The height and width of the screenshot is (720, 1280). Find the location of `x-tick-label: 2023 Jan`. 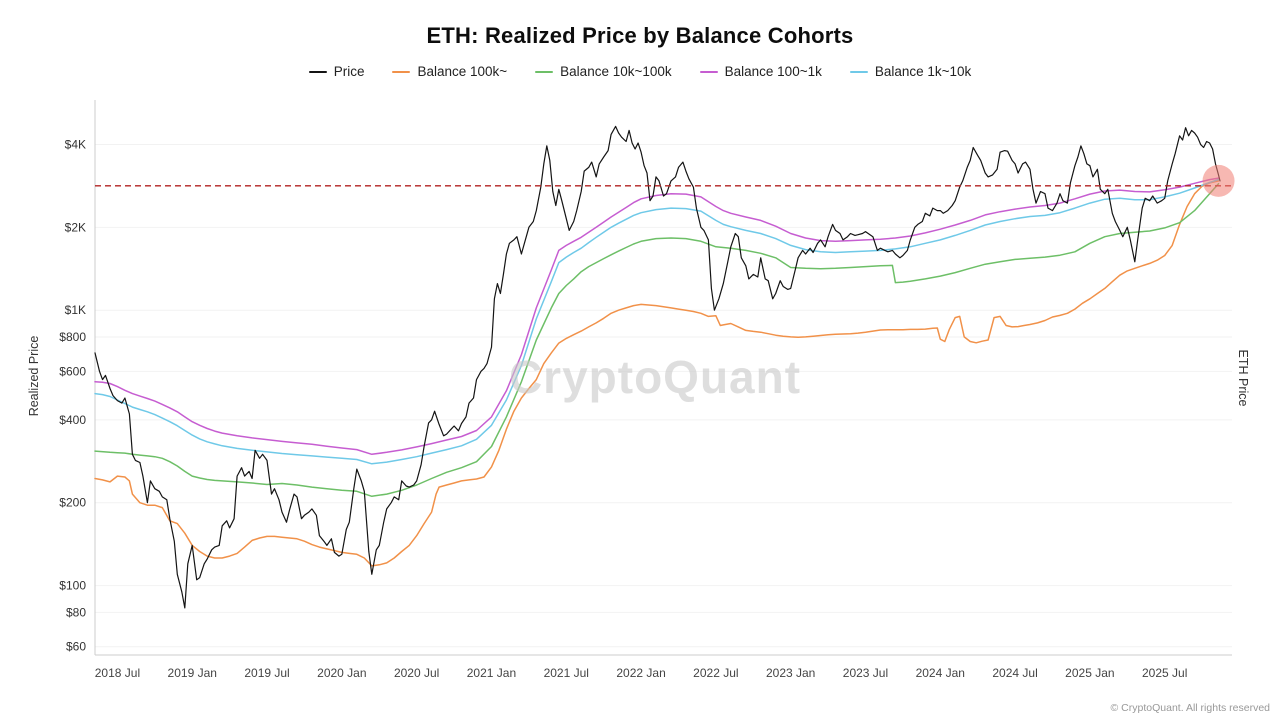

x-tick-label: 2023 Jan is located at coordinates (790, 673).